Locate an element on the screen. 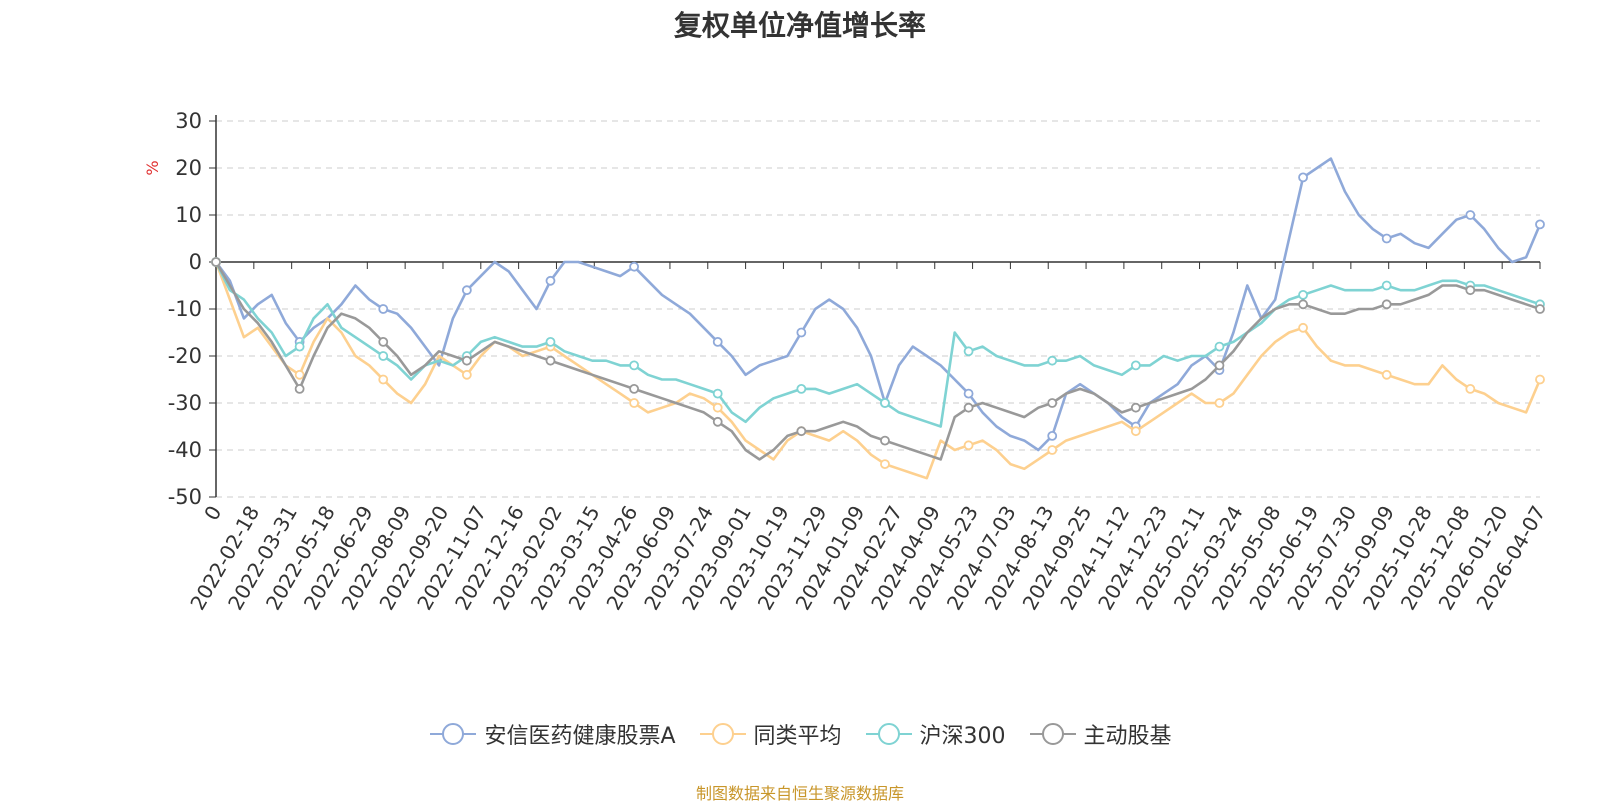 This screenshot has width=1600, height=804. legend-item-1: 安信医药健康股票A is located at coordinates (552, 734).